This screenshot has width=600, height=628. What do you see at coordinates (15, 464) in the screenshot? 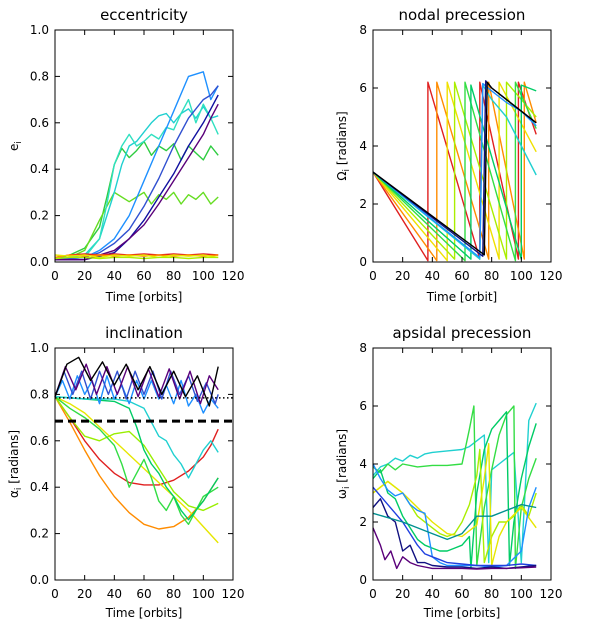
I see `y-axis-label: αi [radians]` at bounding box center [15, 464].